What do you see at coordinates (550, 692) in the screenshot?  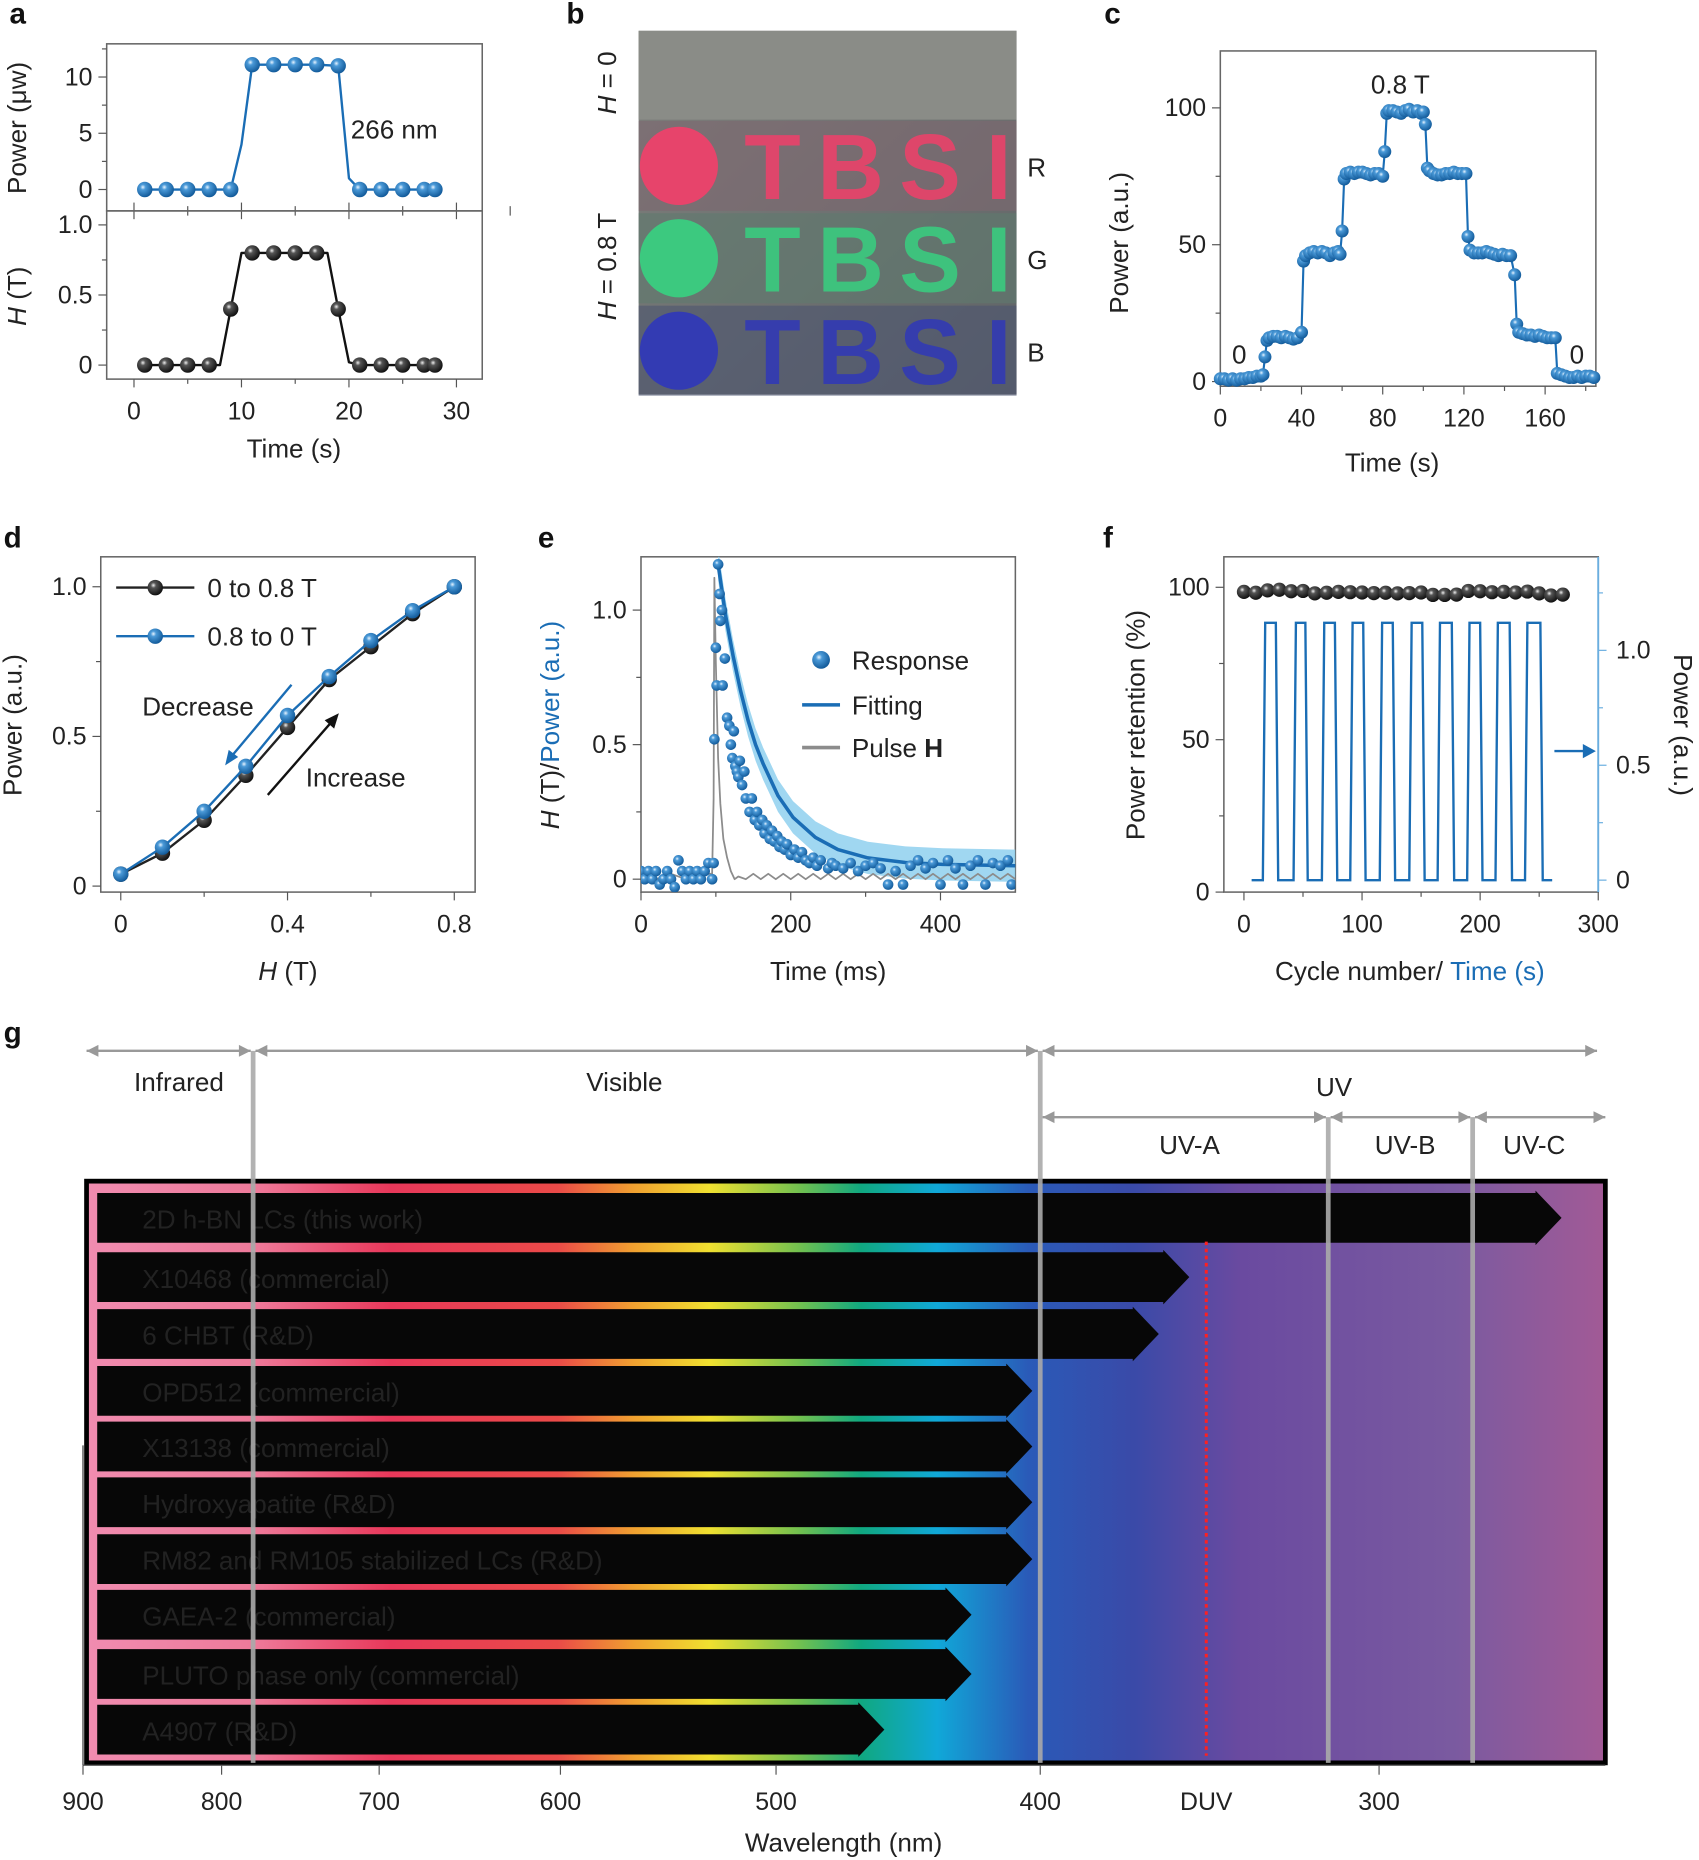 I see `label-part: Power (a.u.)` at bounding box center [550, 692].